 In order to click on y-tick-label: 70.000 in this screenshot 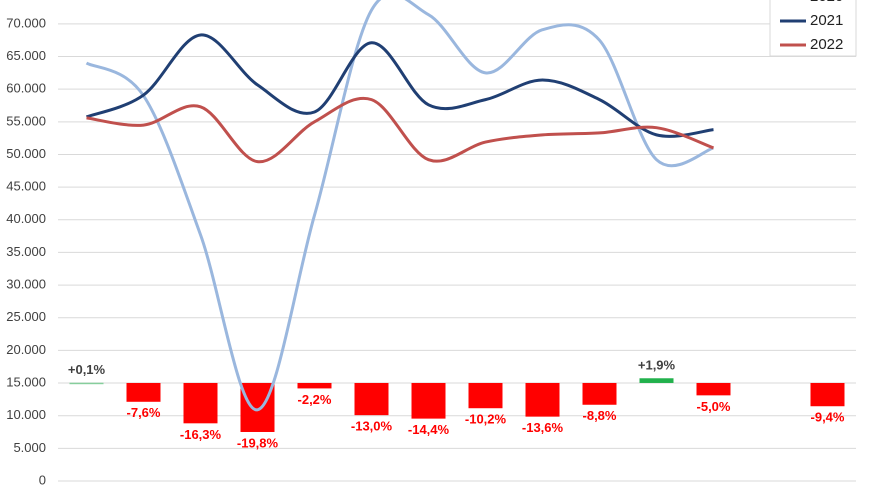, I will do `click(26, 22)`.